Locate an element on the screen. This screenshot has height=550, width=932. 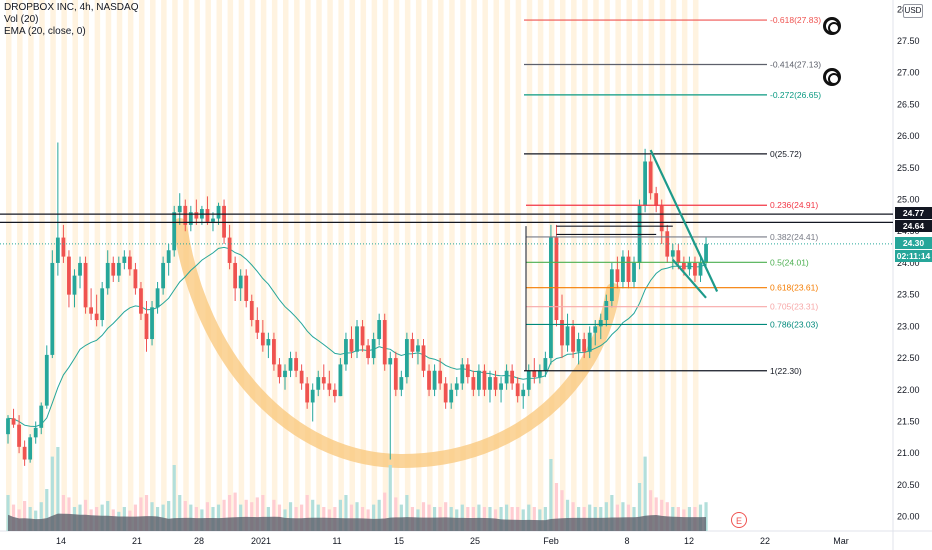
bar-countdown-badge: 02:11:14 is located at coordinates (913, 256).